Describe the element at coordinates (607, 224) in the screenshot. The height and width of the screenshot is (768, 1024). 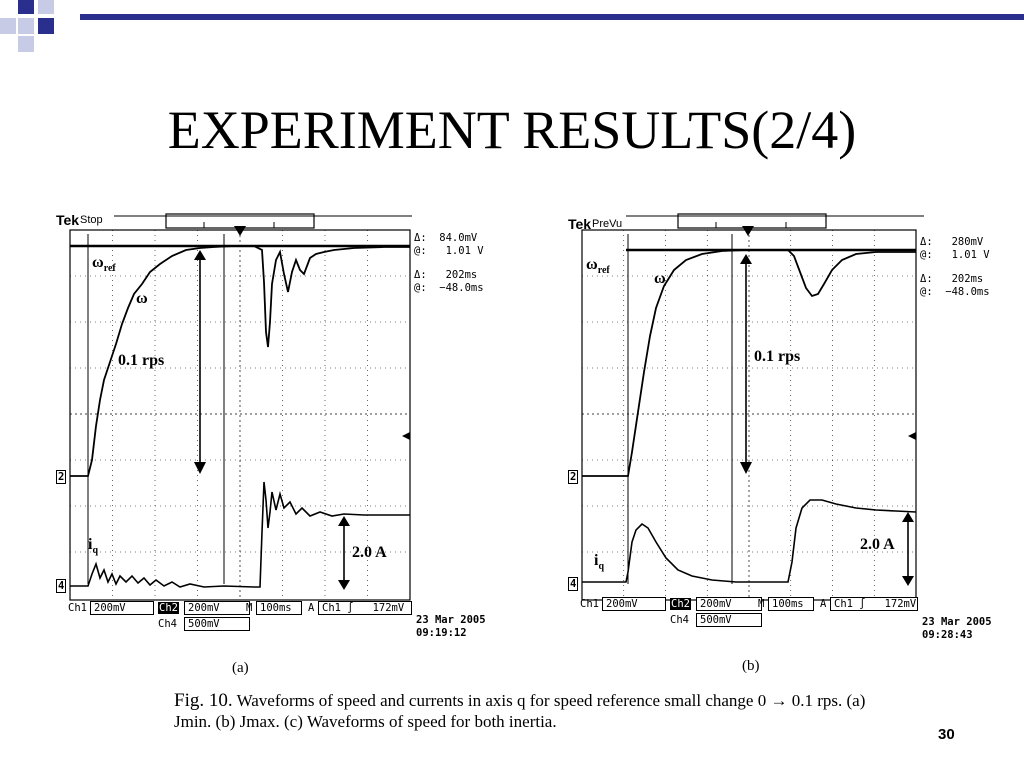
I see `scope-b-mode: PreVu` at that location.